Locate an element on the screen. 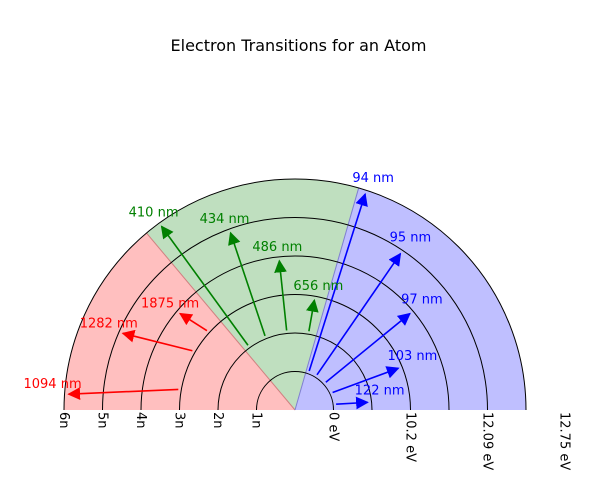 This screenshot has width=597, height=497. transition-label: 1875 nm is located at coordinates (170, 304).